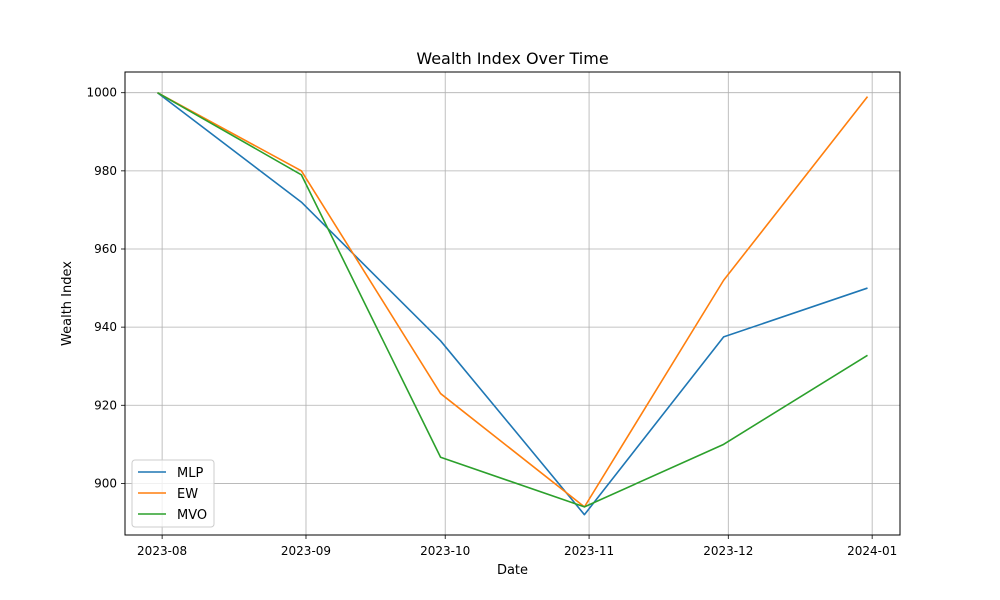 This screenshot has height=600, width=1000. Describe the element at coordinates (105, 405) in the screenshot. I see `y-tick-label: 920` at that location.